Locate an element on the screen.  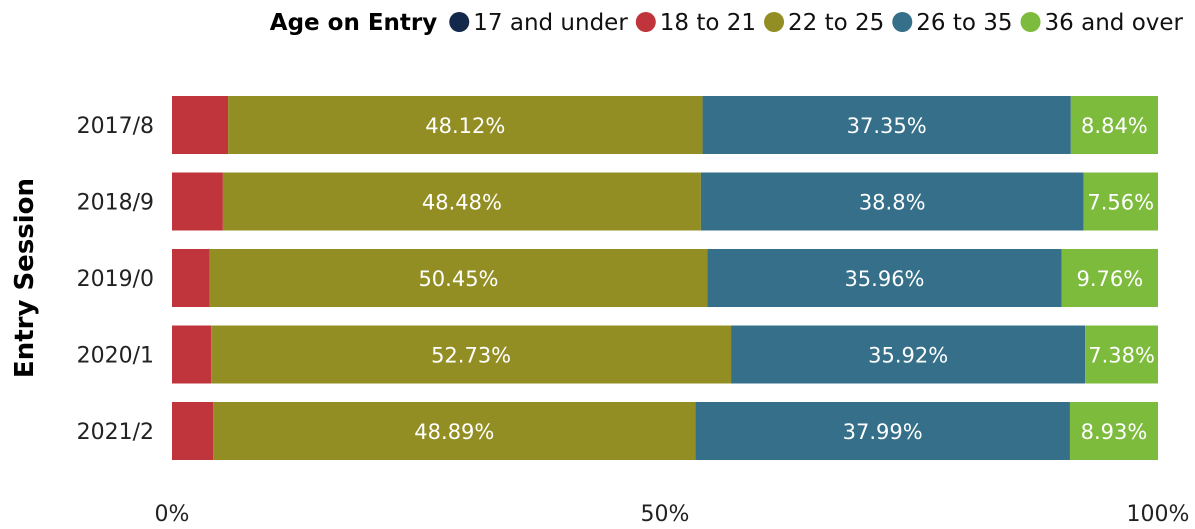
x-tick-label: 0% is located at coordinates (172, 514).